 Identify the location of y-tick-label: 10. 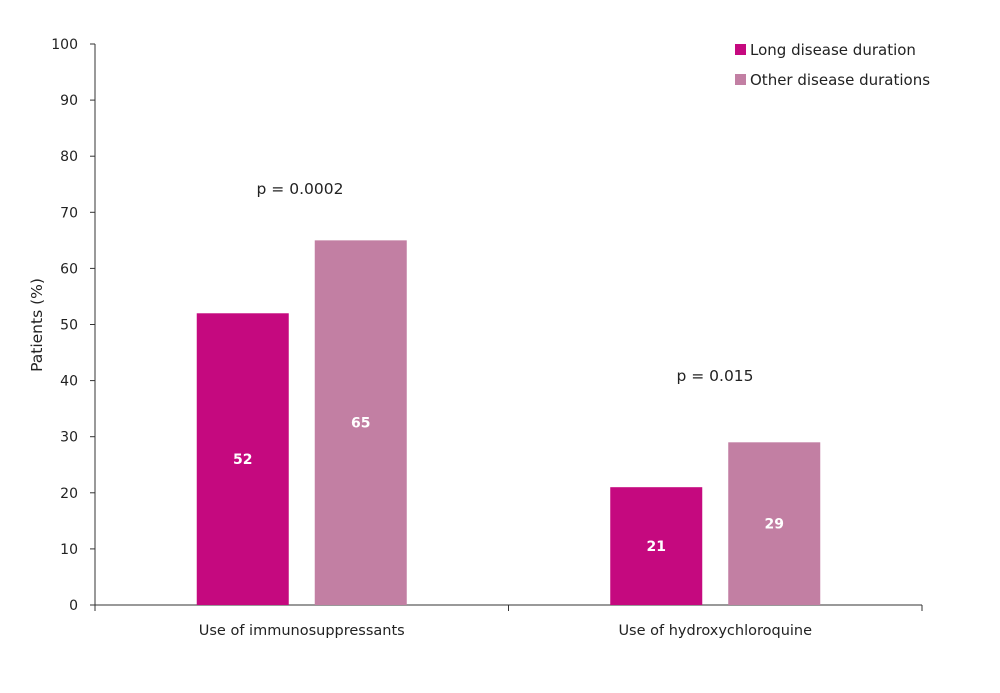
(69, 550).